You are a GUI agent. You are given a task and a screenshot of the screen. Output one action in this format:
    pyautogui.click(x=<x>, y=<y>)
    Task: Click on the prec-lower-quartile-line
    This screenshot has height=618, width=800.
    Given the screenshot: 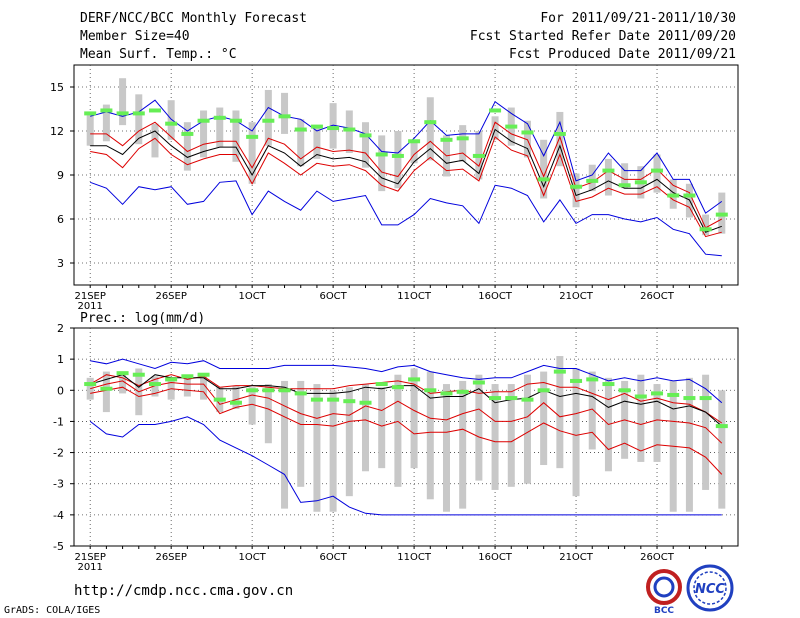 What is the action you would take?
    pyautogui.click(x=406, y=412)
    